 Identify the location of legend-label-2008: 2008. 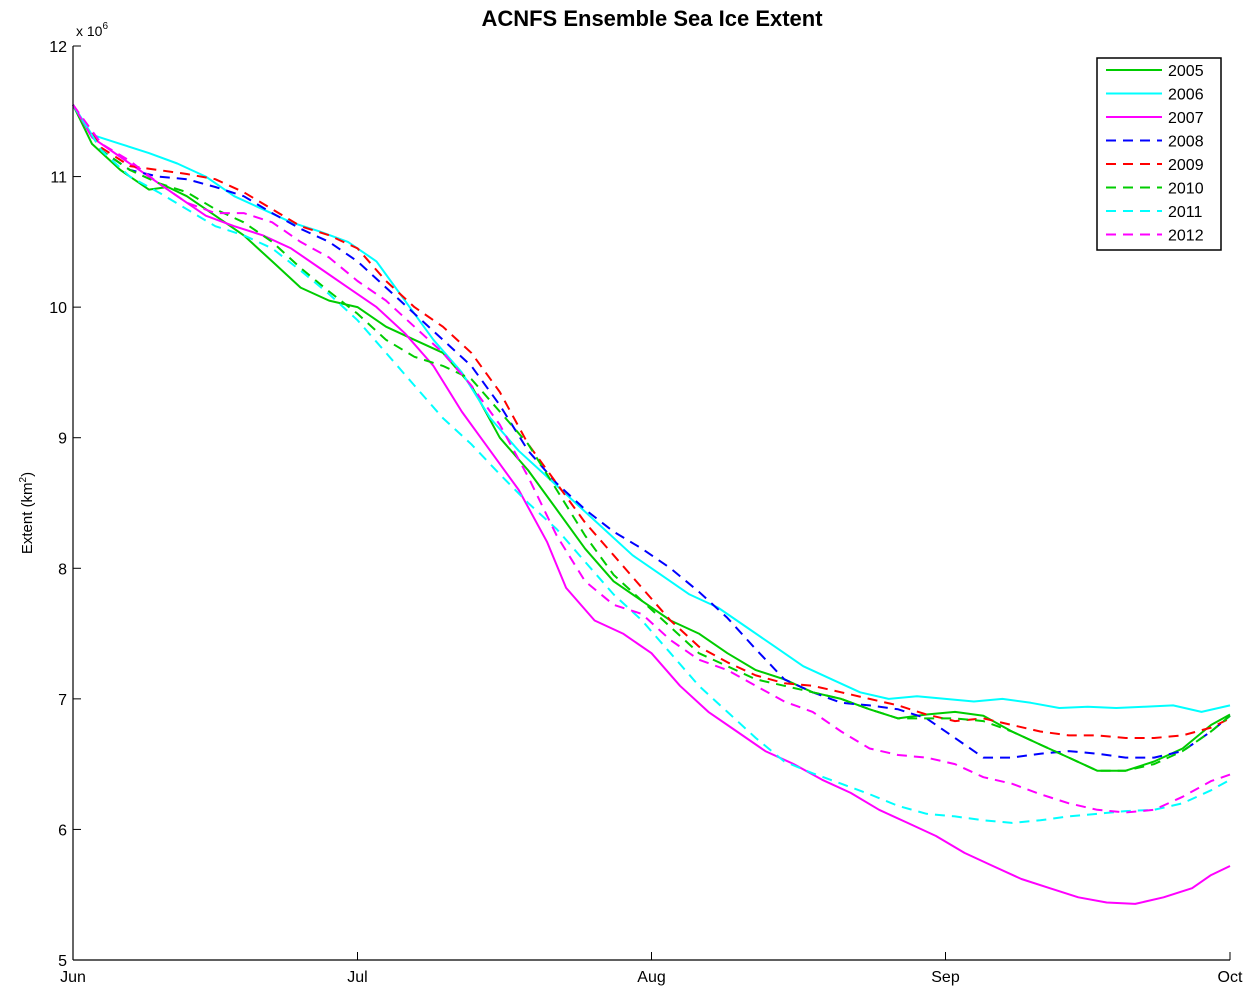
(1186, 142).